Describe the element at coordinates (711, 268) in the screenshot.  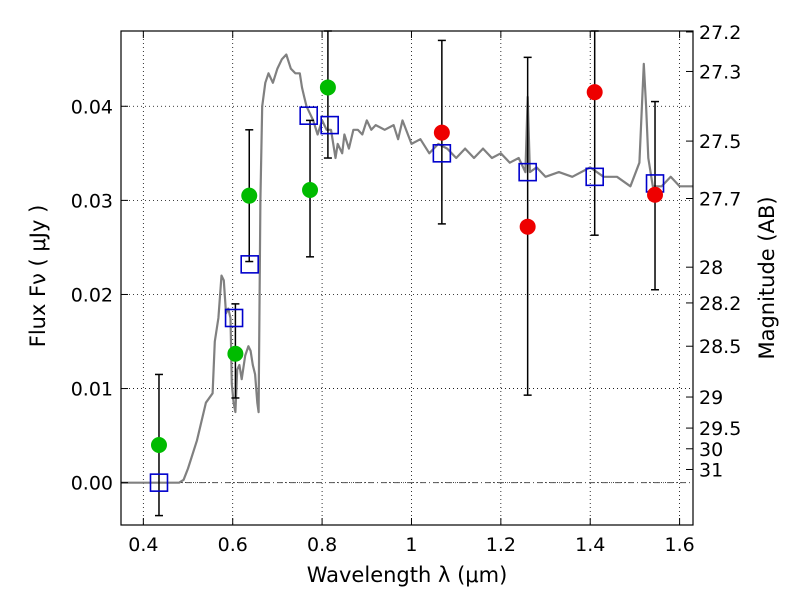
I see `magnitude-tick-label: 28` at that location.